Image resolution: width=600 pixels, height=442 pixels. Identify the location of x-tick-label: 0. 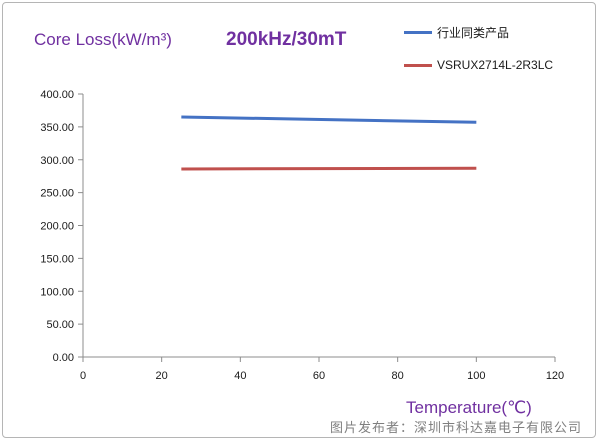
(83, 376).